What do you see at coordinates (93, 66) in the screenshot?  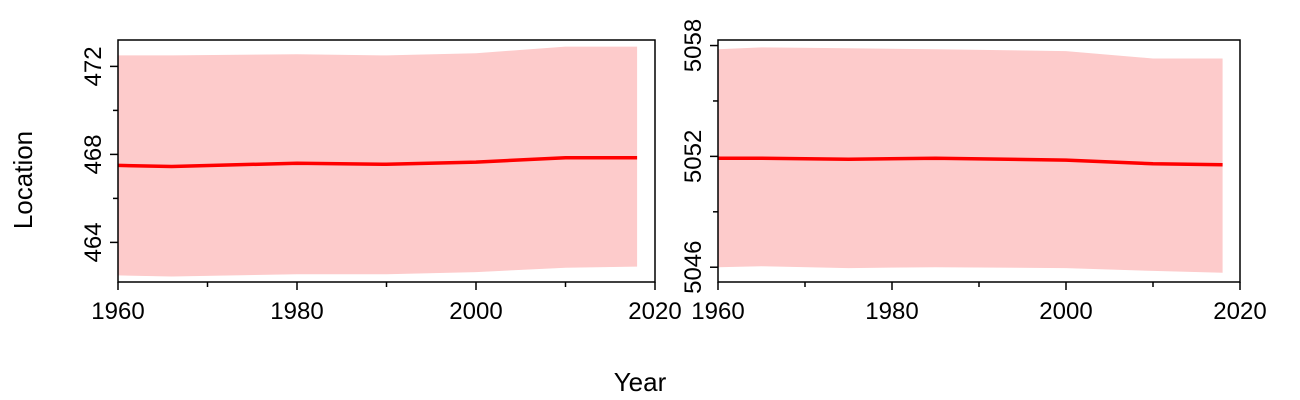 I see `y-tick-label: 472` at bounding box center [93, 66].